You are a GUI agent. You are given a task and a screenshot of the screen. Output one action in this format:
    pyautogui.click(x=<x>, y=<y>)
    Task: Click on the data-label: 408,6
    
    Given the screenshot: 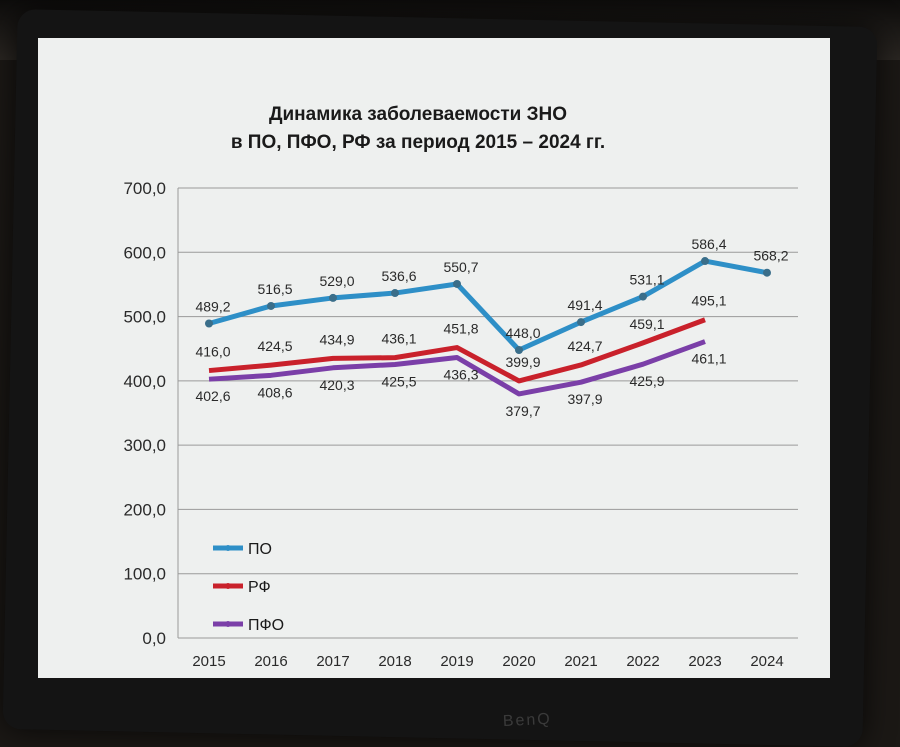 What is the action you would take?
    pyautogui.click(x=274, y=392)
    